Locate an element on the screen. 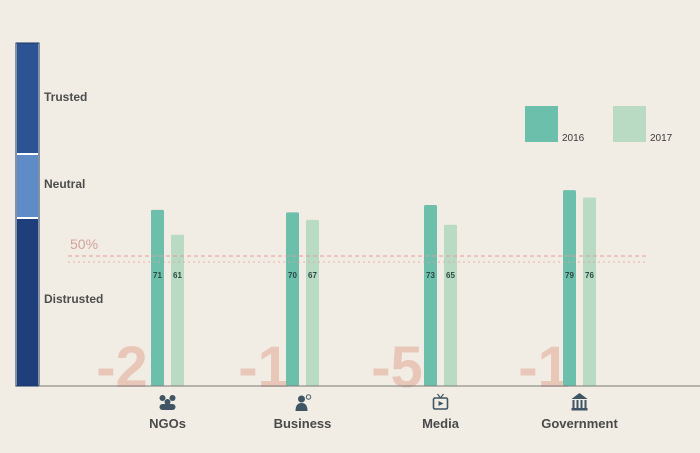 The height and width of the screenshot is (453, 700). category-label-business: Business is located at coordinates (303, 423).